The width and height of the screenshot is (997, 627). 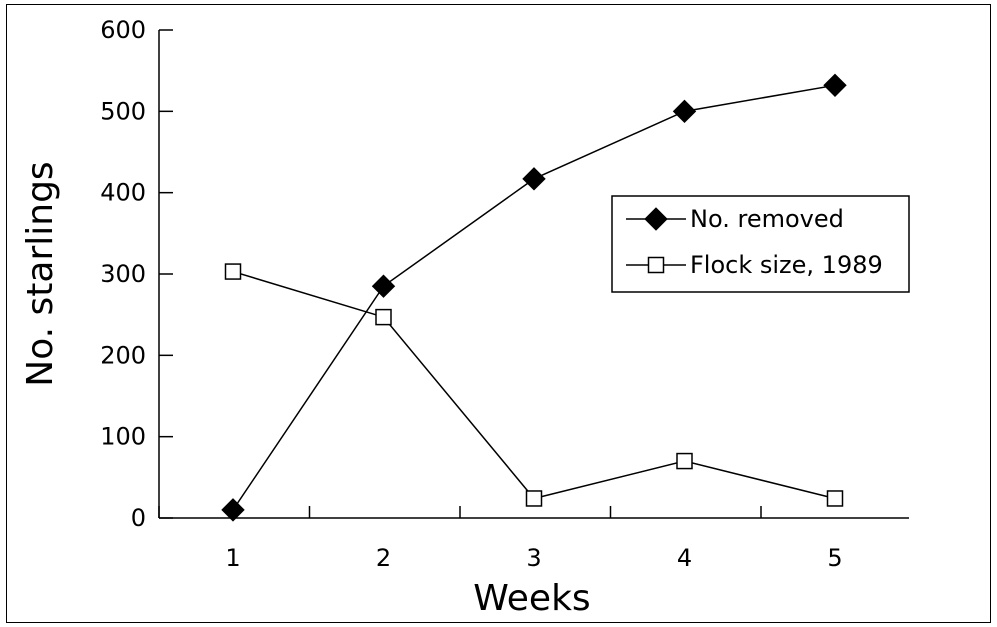 What do you see at coordinates (123, 437) in the screenshot?
I see `y-tick-label: 100` at bounding box center [123, 437].